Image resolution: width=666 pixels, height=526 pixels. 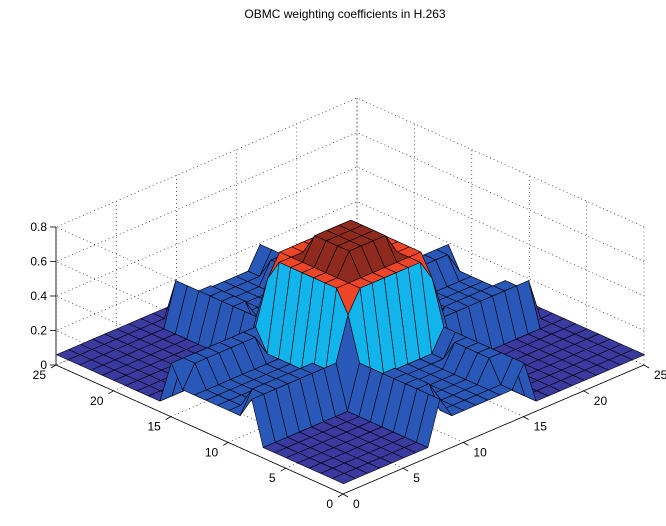 What do you see at coordinates (493, 429) in the screenshot?
I see `x-axis-line` at bounding box center [493, 429].